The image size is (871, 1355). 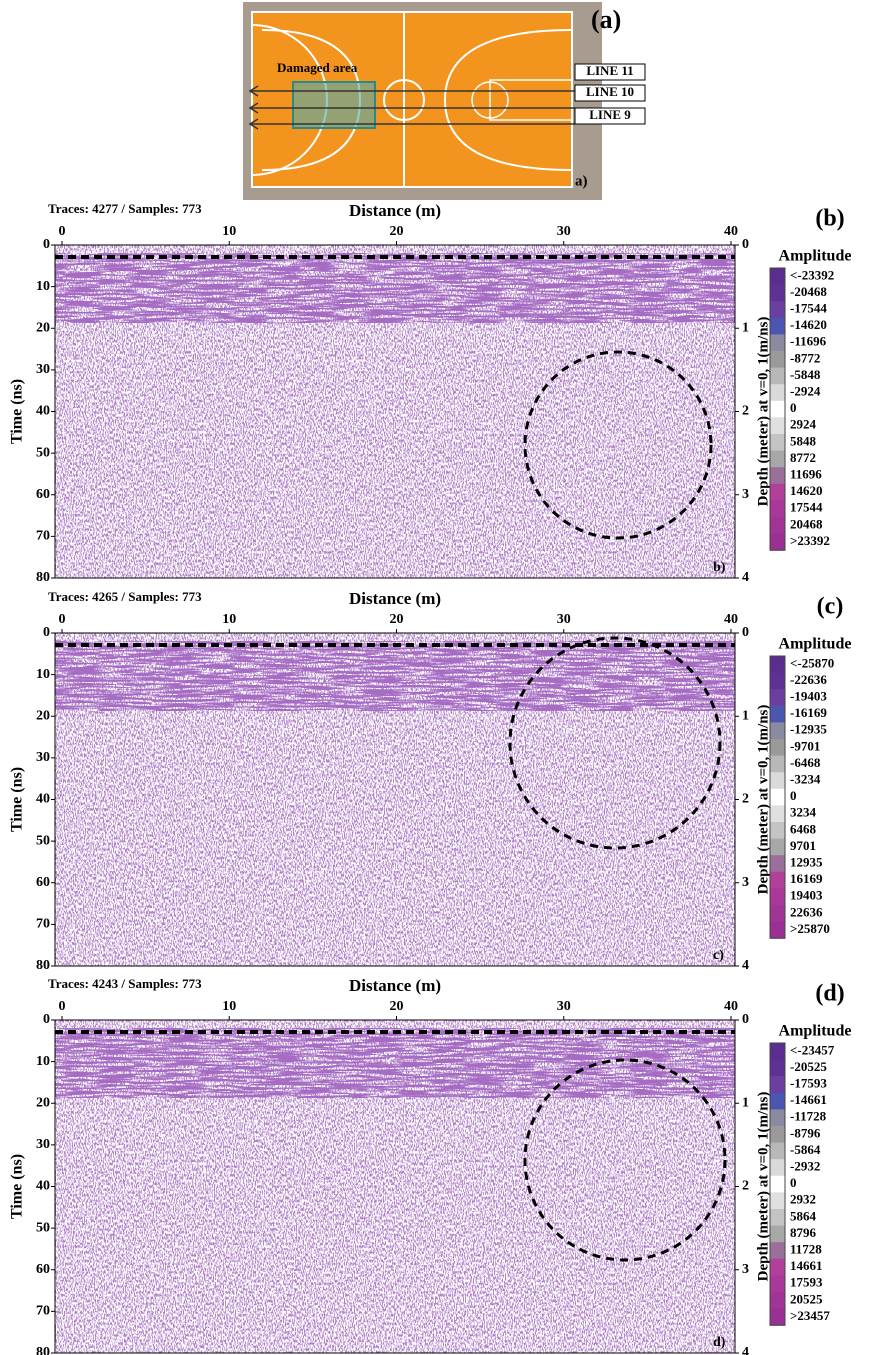 What do you see at coordinates (125, 208) in the screenshot?
I see `trace-info: Traces: 4277 / Samples: 773` at bounding box center [125, 208].